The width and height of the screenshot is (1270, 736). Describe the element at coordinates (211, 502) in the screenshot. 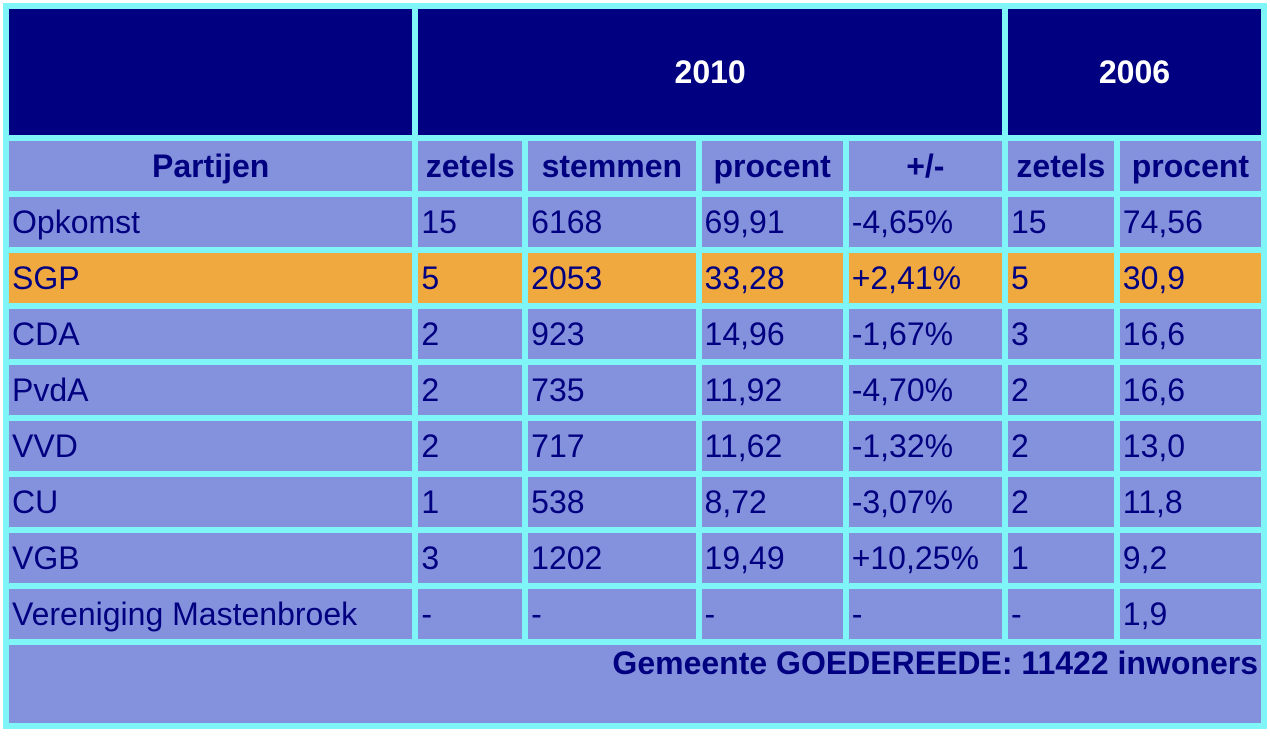

I see `party-name: CU` at that location.